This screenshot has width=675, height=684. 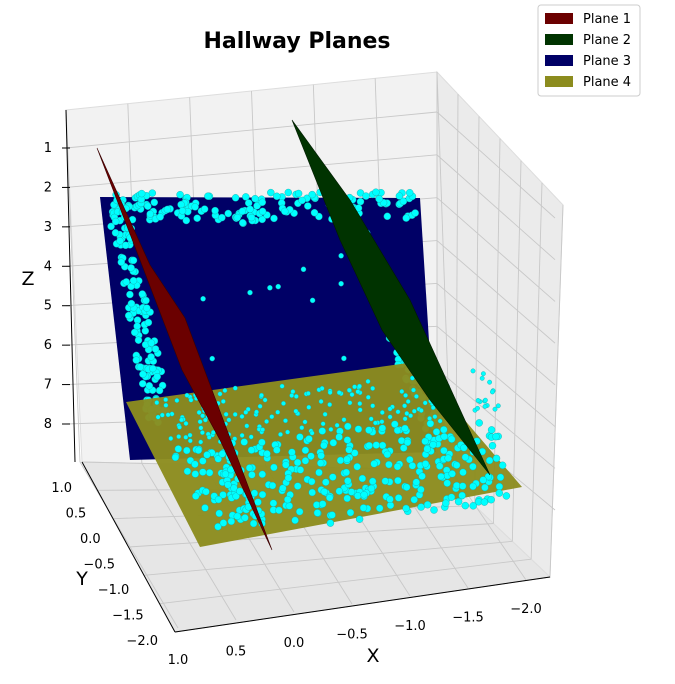 I want to click on grid-line-x, so click(x=129, y=545).